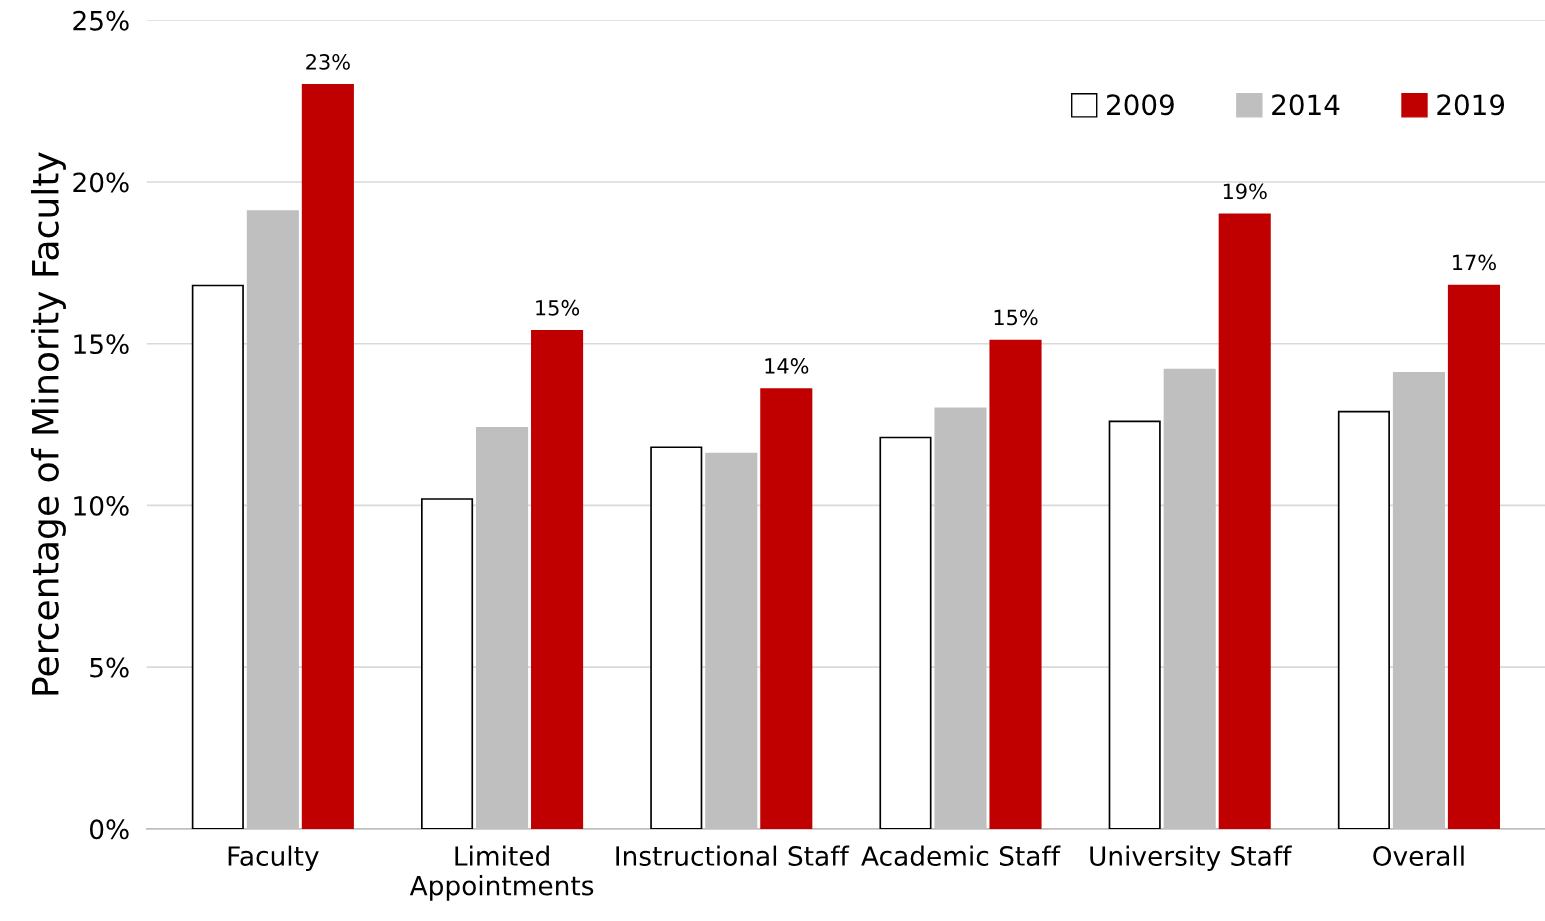 The width and height of the screenshot is (1545, 921). Describe the element at coordinates (109, 667) in the screenshot. I see `y-tick-label: 5%` at that location.